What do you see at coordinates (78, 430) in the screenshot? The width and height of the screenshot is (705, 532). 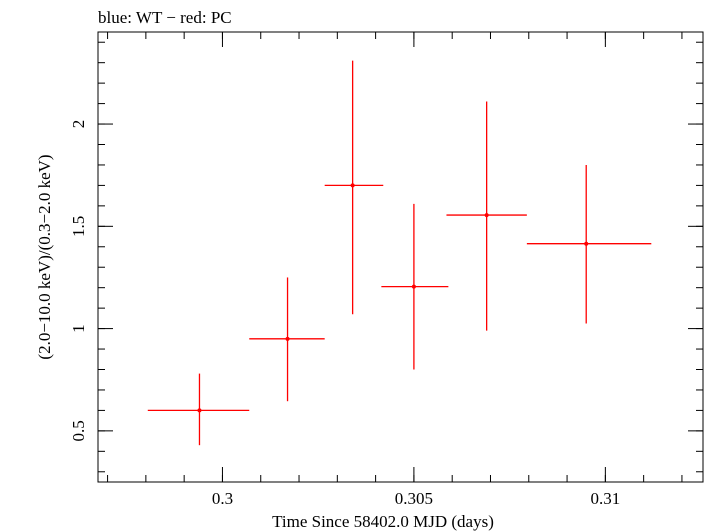 I see `y-tick-label: 0.5` at bounding box center [78, 430].